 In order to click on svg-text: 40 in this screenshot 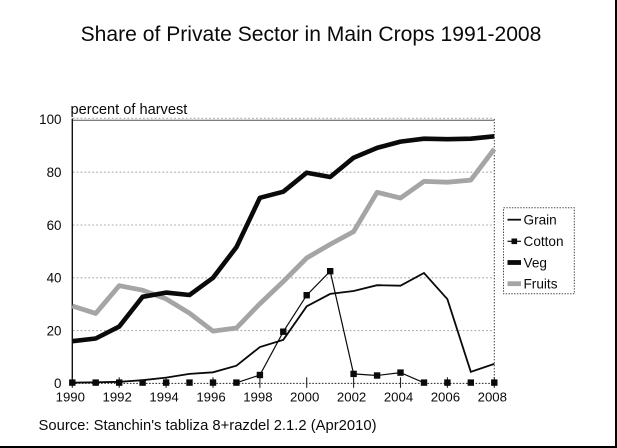, I will do `click(54, 278)`.